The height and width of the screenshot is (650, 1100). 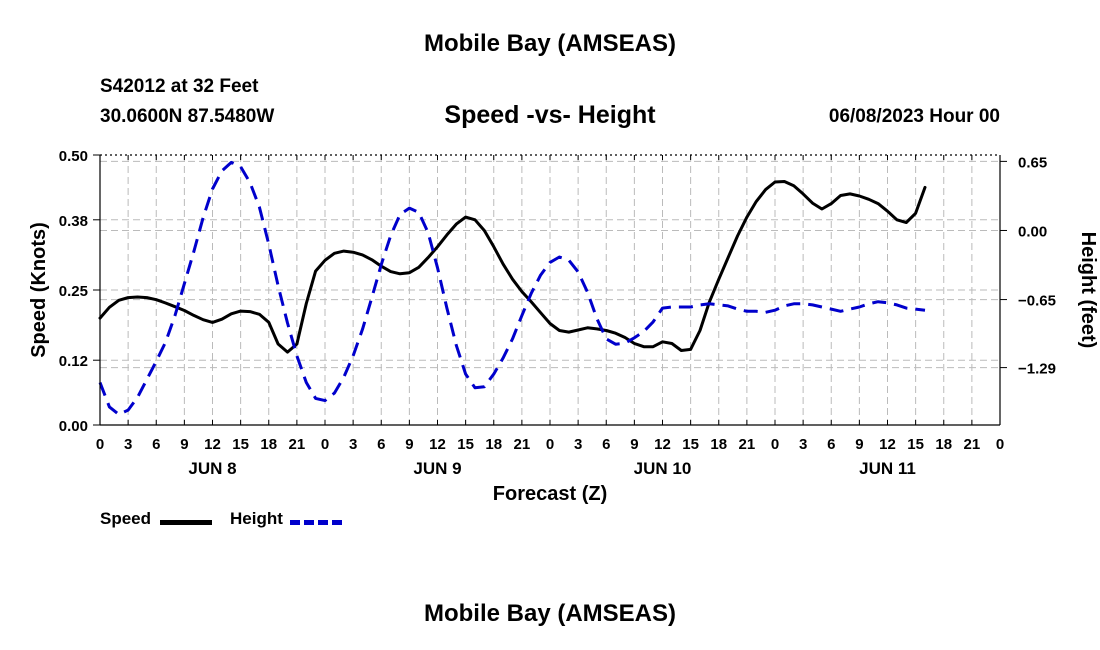 I want to click on x-day-label: JUN 10, so click(x=663, y=468).